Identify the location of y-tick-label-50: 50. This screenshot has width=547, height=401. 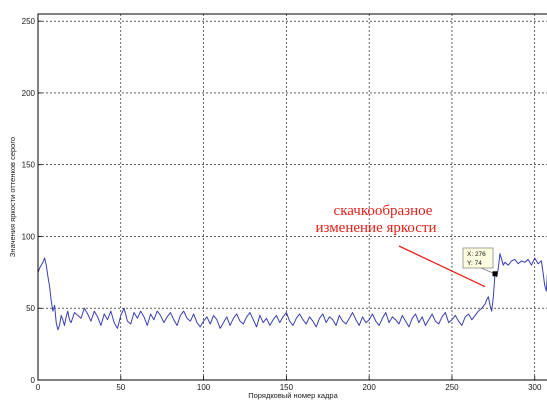
(30, 308).